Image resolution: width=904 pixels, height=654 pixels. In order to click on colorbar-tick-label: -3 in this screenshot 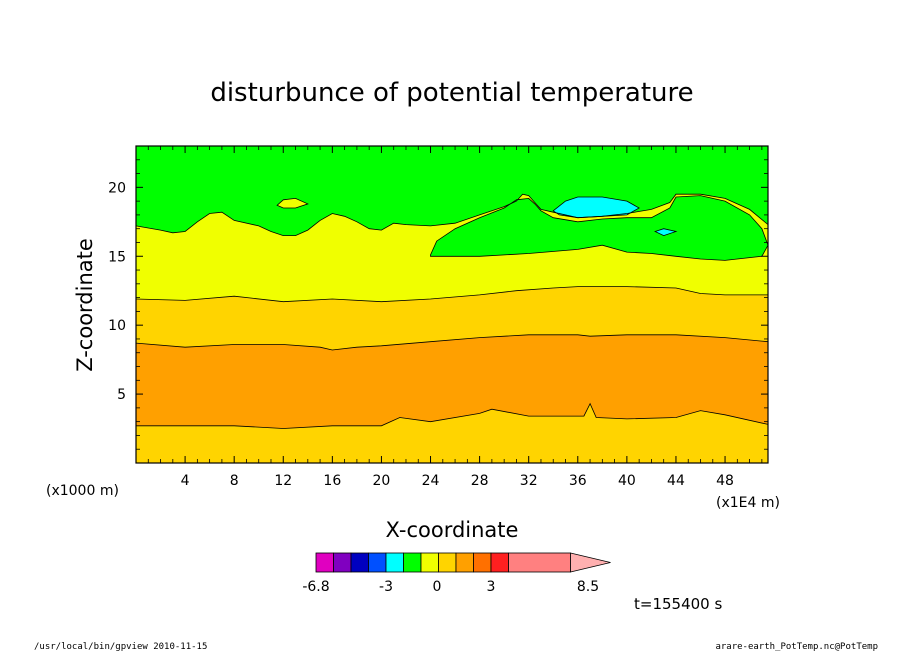, I will do `click(386, 587)`.